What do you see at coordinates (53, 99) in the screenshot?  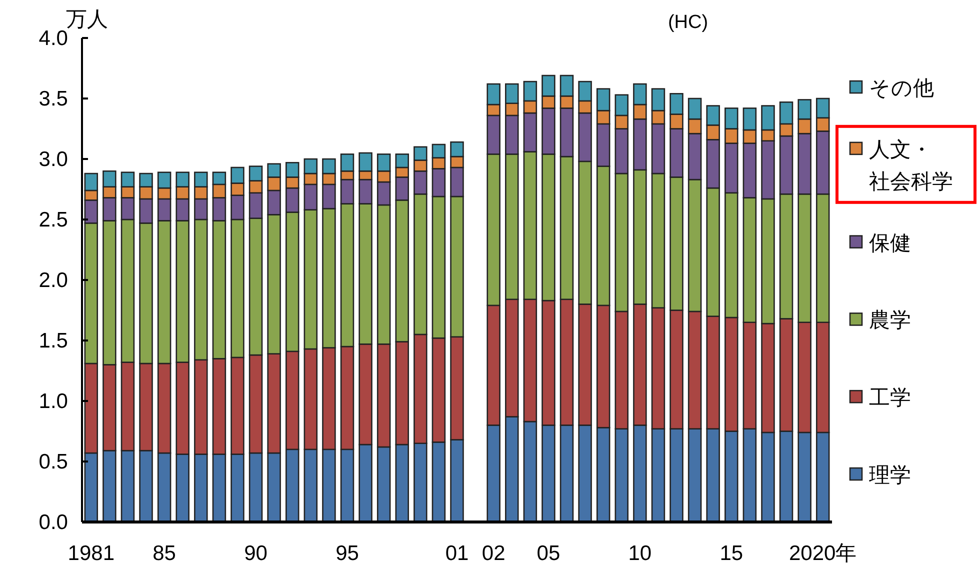 I see `y-tick-label: 3.5` at bounding box center [53, 99].